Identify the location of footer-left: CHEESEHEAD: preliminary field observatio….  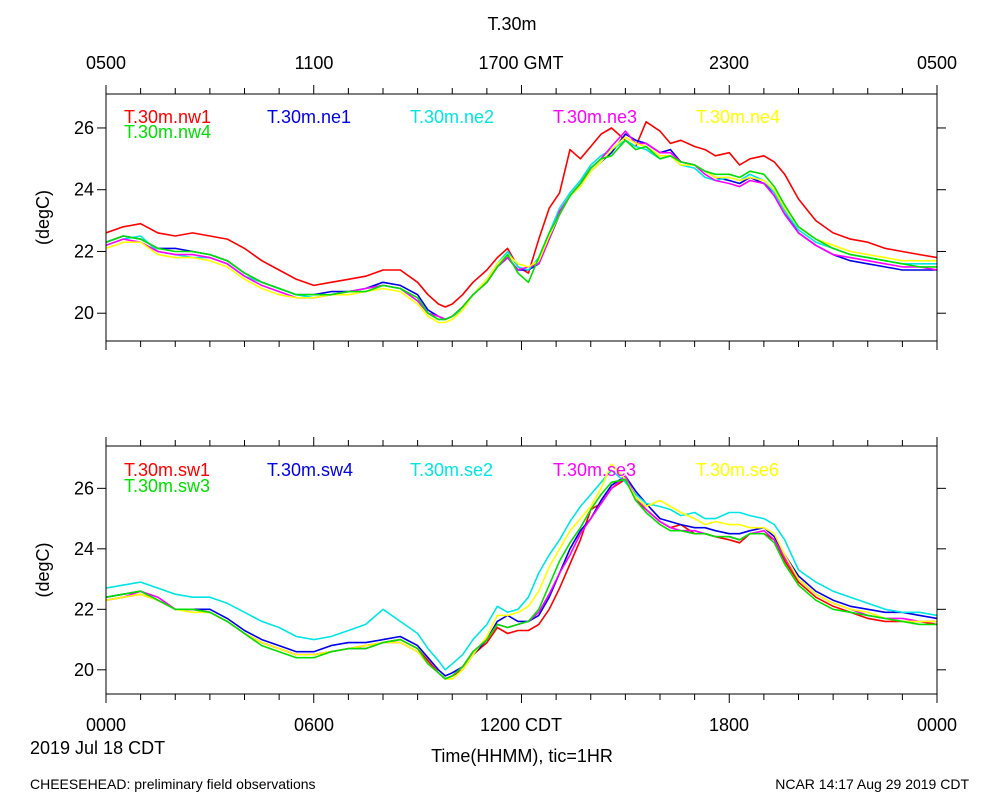
(173, 784).